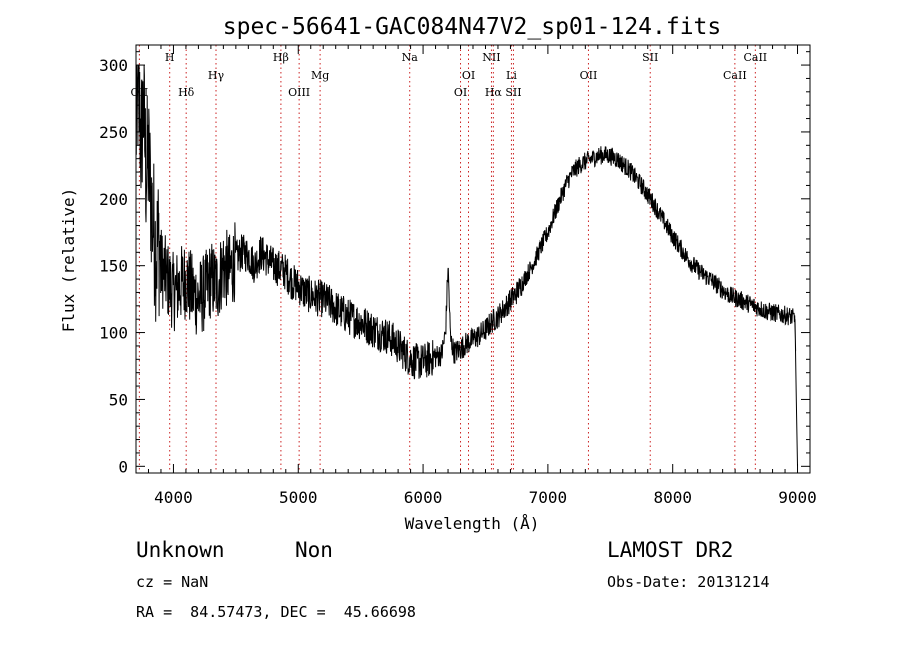 The width and height of the screenshot is (900, 650). What do you see at coordinates (298, 497) in the screenshot?
I see `x-tick-label: 5000` at bounding box center [298, 497].